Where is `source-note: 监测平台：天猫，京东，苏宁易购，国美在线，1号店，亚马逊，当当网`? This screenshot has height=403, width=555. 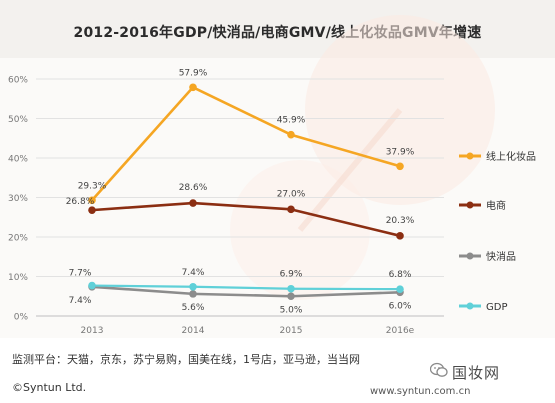
source-note: 监测平台：天猫，京东，苏宁易购，国美在线，1号店，亚马逊，当当网 is located at coordinates (186, 359).